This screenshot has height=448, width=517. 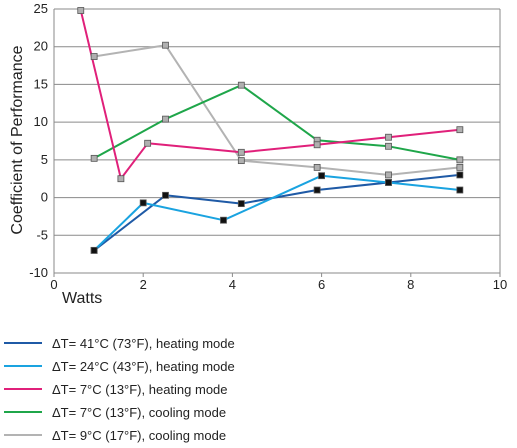 What do you see at coordinates (321, 284) in the screenshot?
I see `x-tick-label: 6` at bounding box center [321, 284].